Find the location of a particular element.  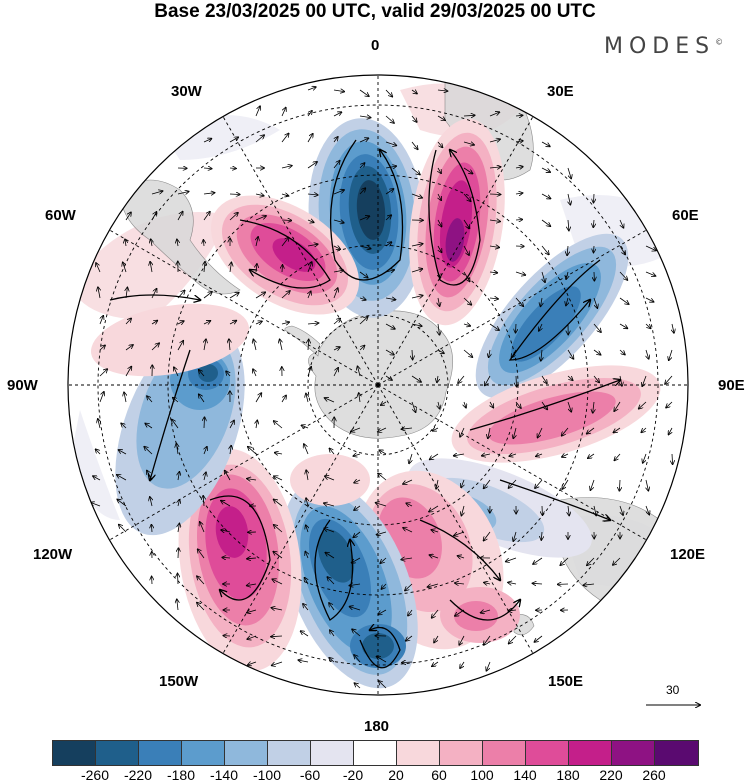

colorbar-tick-label: -20 is located at coordinates (353, 775).